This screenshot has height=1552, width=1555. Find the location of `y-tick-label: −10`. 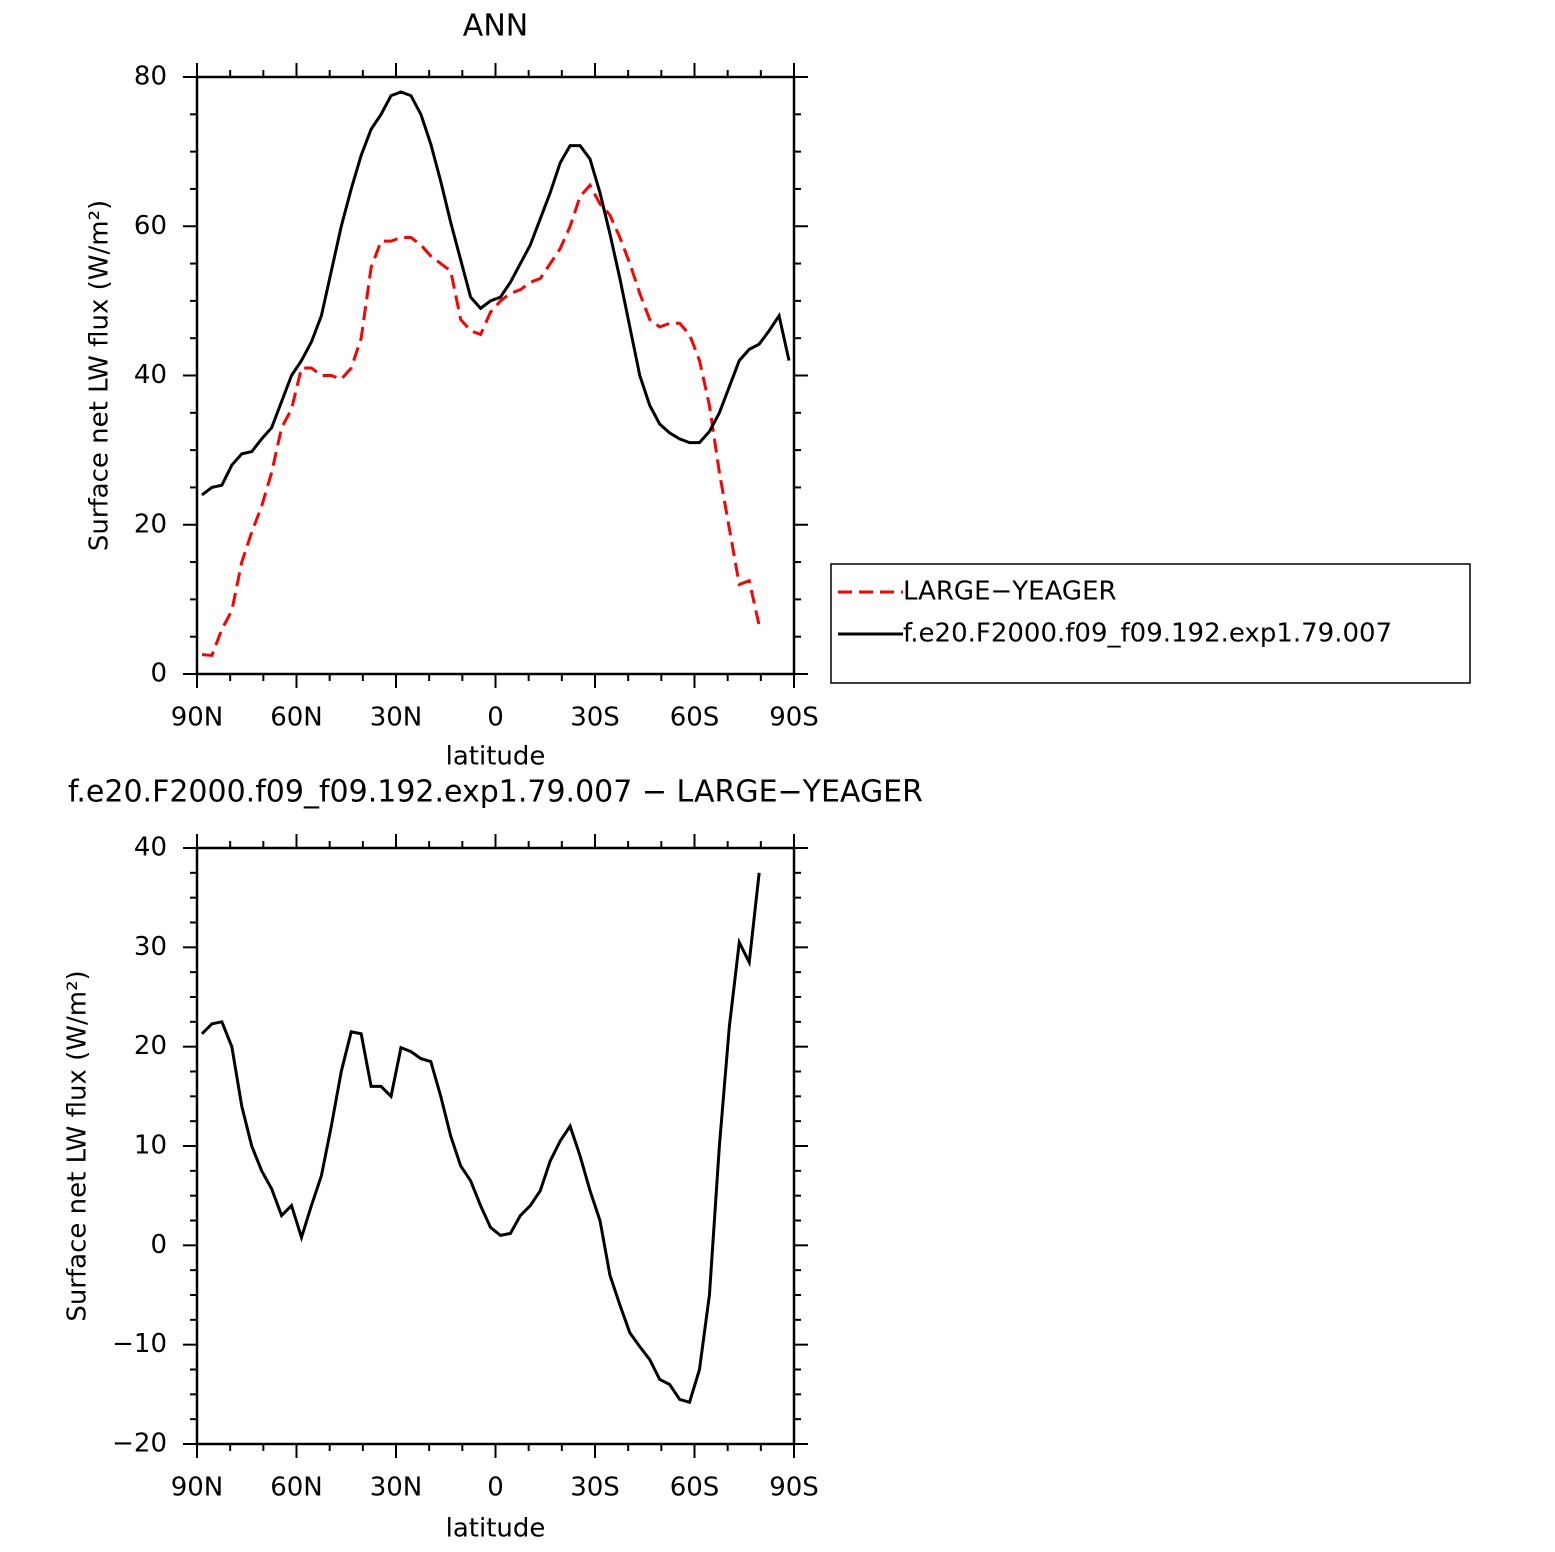

y-tick-label: −10 is located at coordinates (139, 1344).